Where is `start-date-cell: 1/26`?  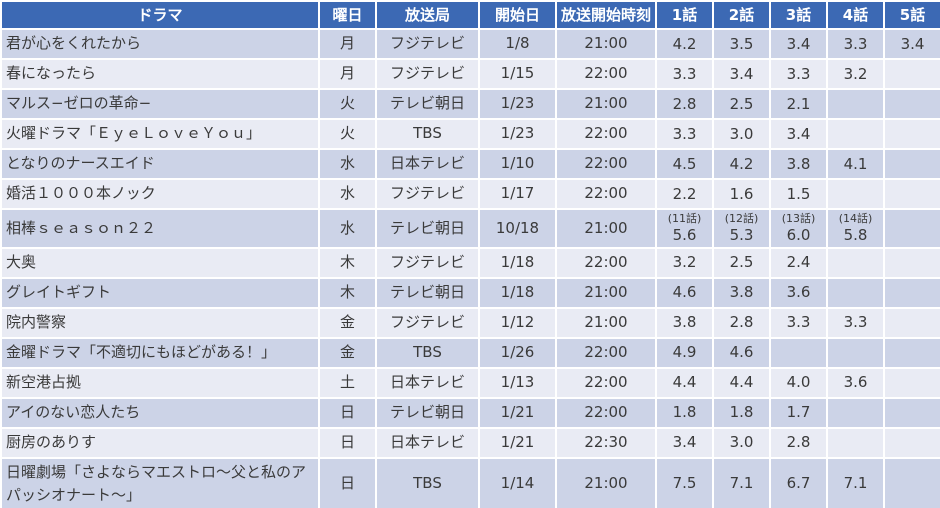 start-date-cell: 1/26 is located at coordinates (517, 352).